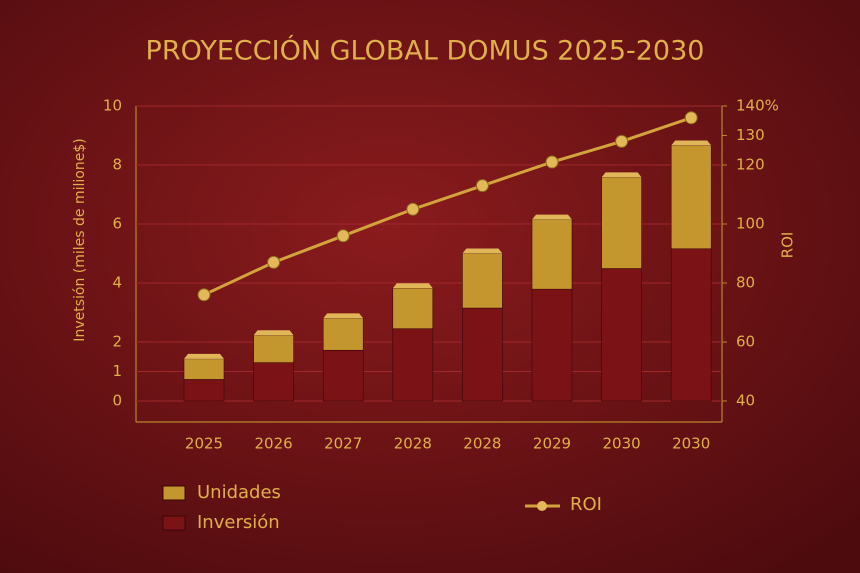 This screenshot has height=573, width=860. I want to click on chart-title: PROYECCIÓN GLOBAL DOMUS 2025-2030, so click(425, 51).